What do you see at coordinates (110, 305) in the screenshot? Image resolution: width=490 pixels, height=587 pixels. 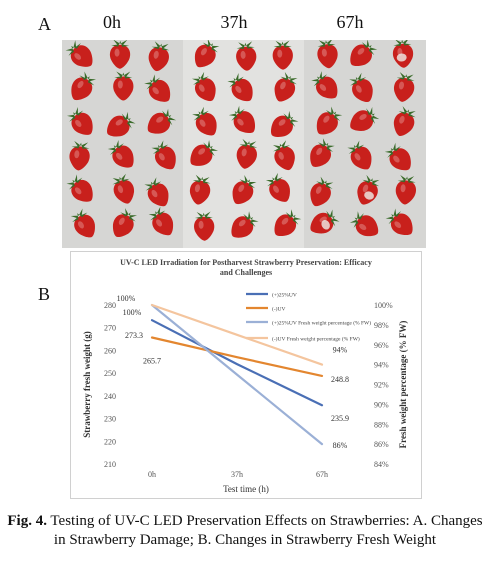 I see `y-left-tick-label: 280` at bounding box center [110, 305].